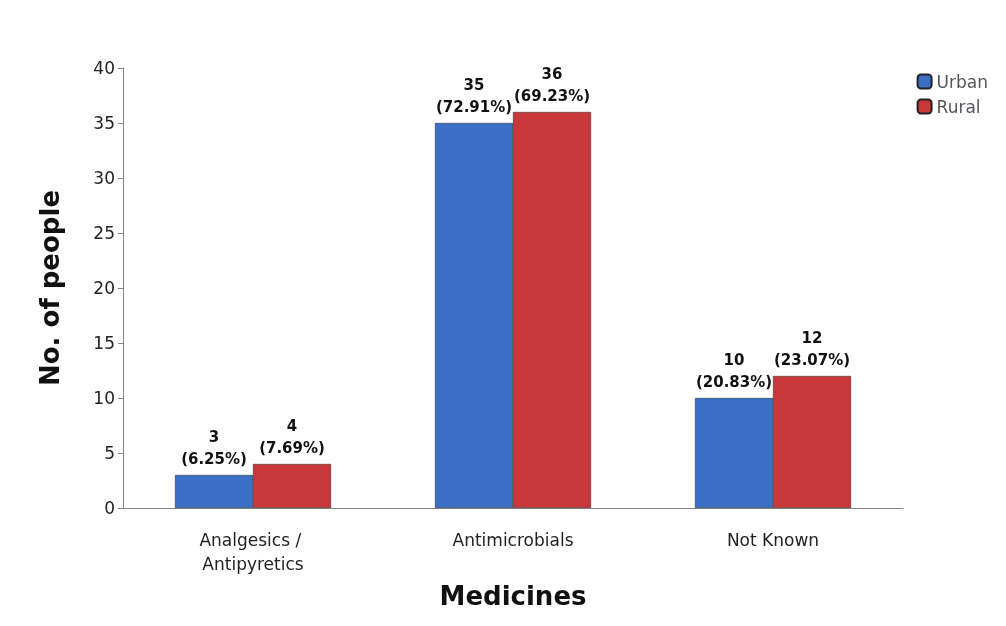 Image resolution: width=1006 pixels, height=626 pixels. What do you see at coordinates (734, 371) in the screenshot?
I see `data-label: 10 (20.83%)` at bounding box center [734, 371].